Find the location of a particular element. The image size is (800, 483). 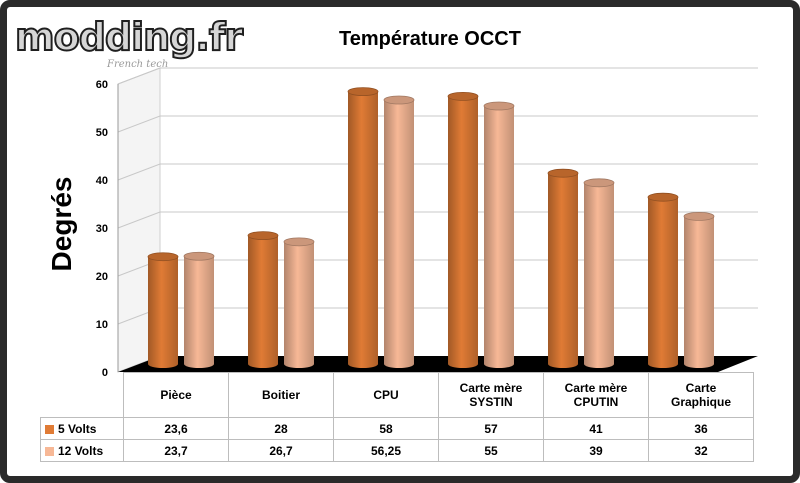

data-value: 26,7 is located at coordinates (281, 450).